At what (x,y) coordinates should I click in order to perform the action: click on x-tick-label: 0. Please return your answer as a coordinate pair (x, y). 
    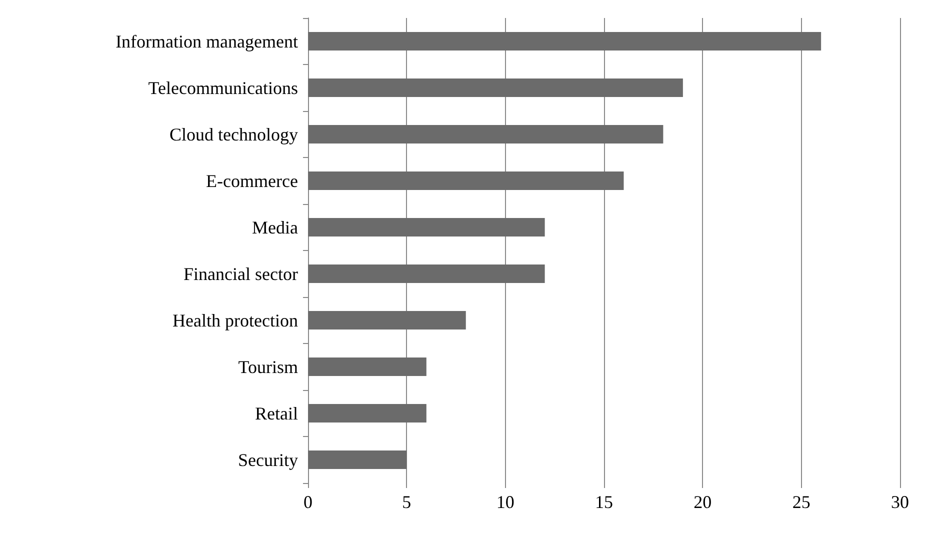
    Looking at the image, I should click on (308, 502).